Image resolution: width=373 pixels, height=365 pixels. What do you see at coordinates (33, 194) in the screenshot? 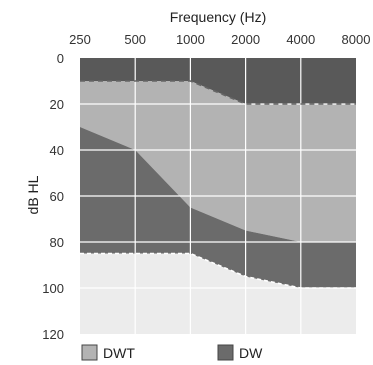
I see `y-axis-label: dB HL` at bounding box center [33, 194].